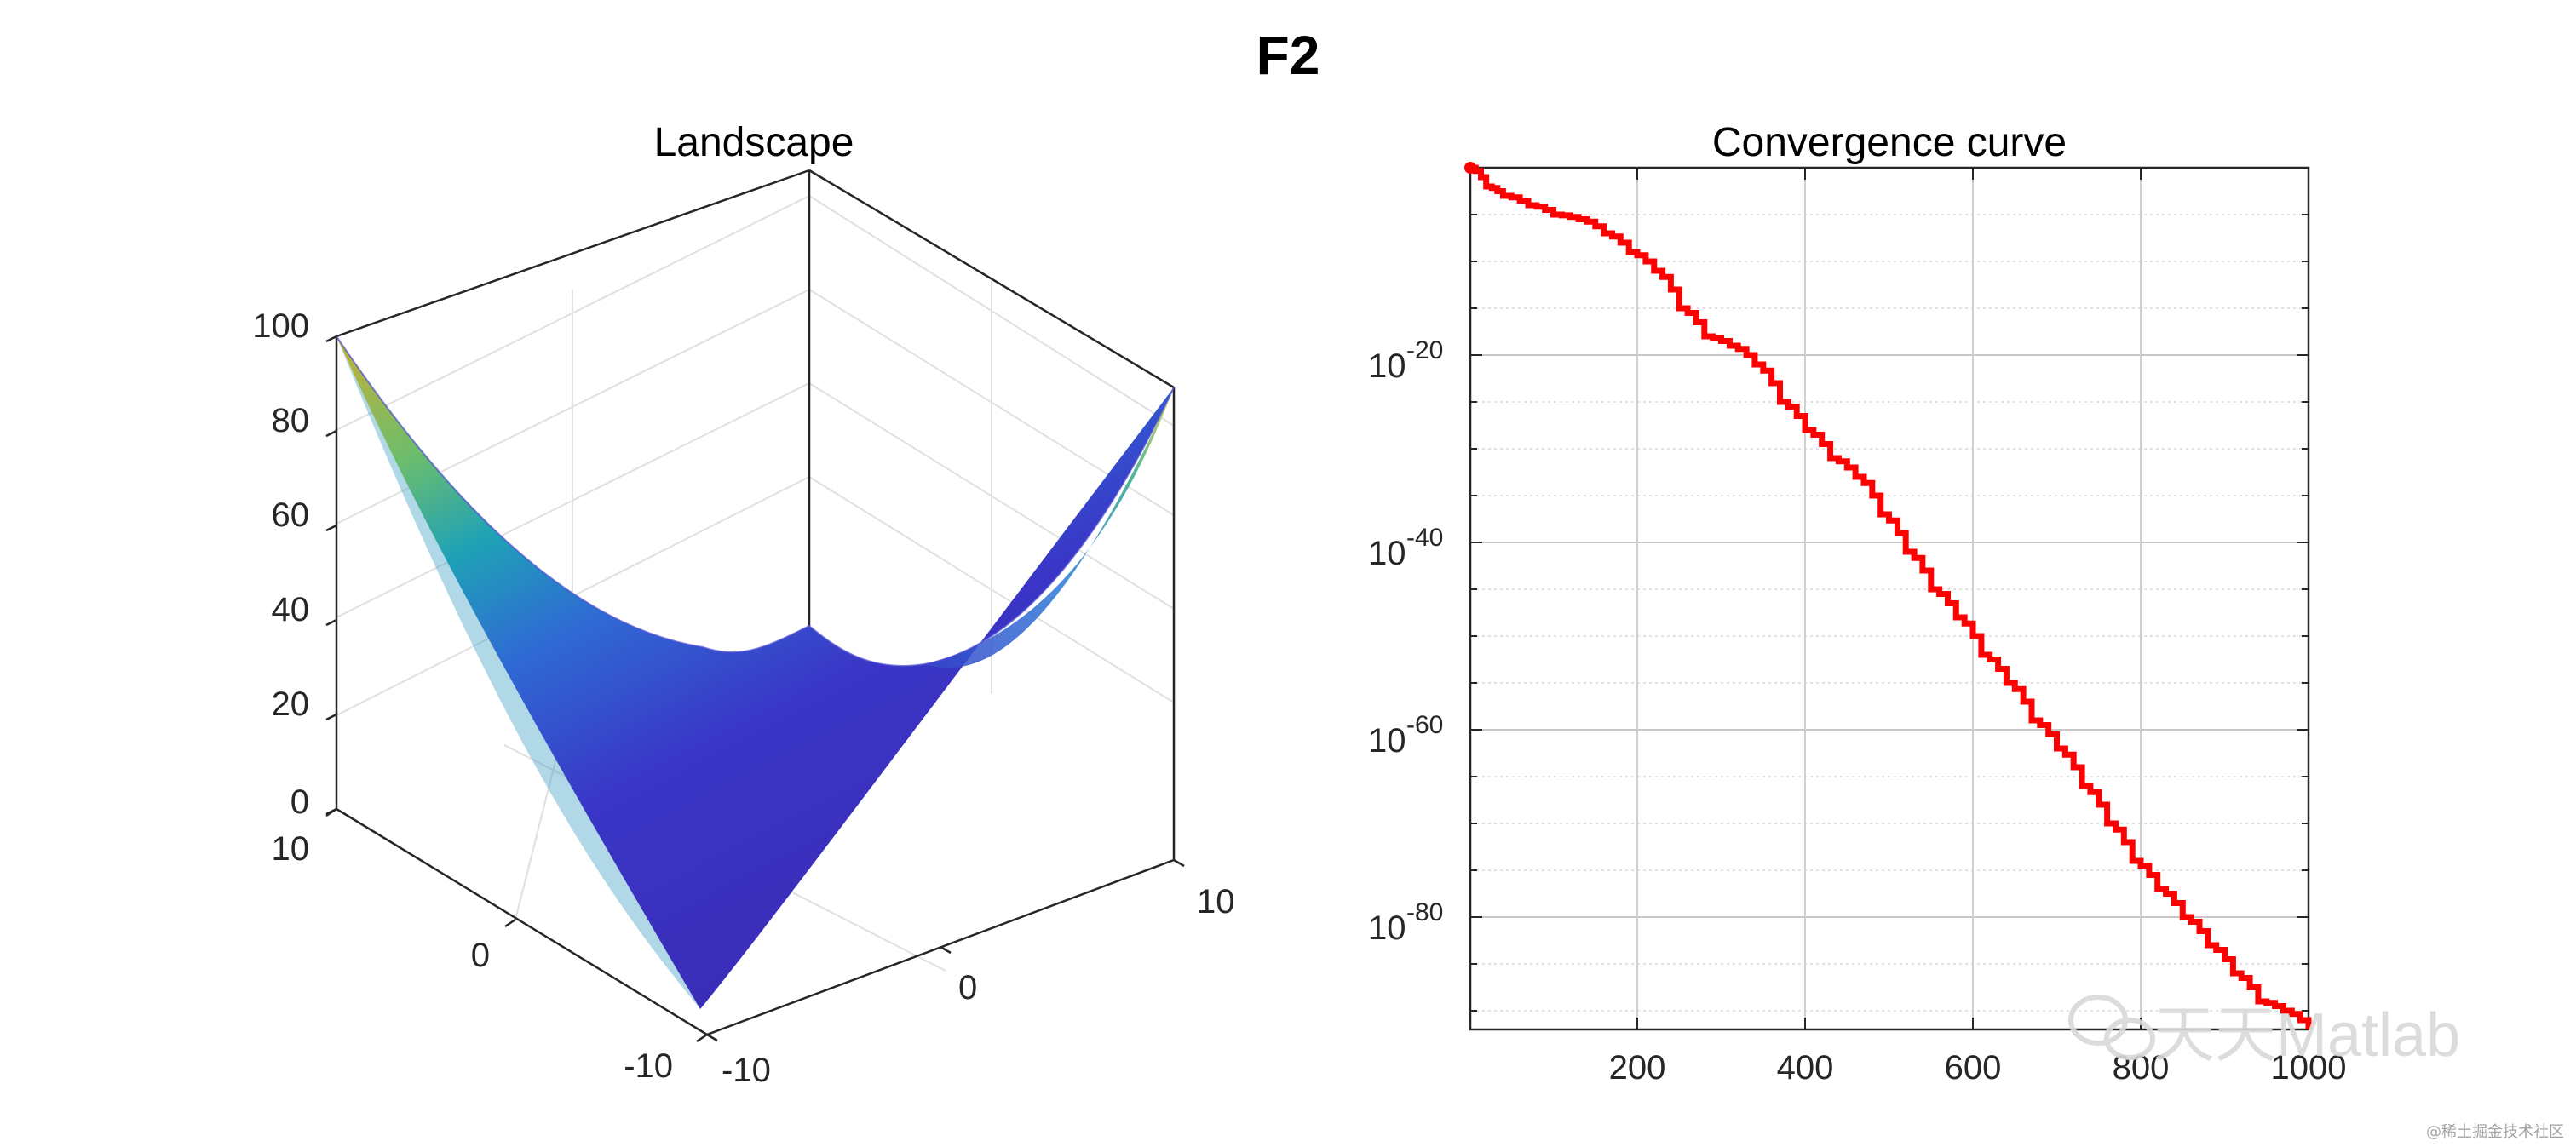  What do you see at coordinates (331, 575) in the screenshot?
I see `landscape-z-ticks` at bounding box center [331, 575].